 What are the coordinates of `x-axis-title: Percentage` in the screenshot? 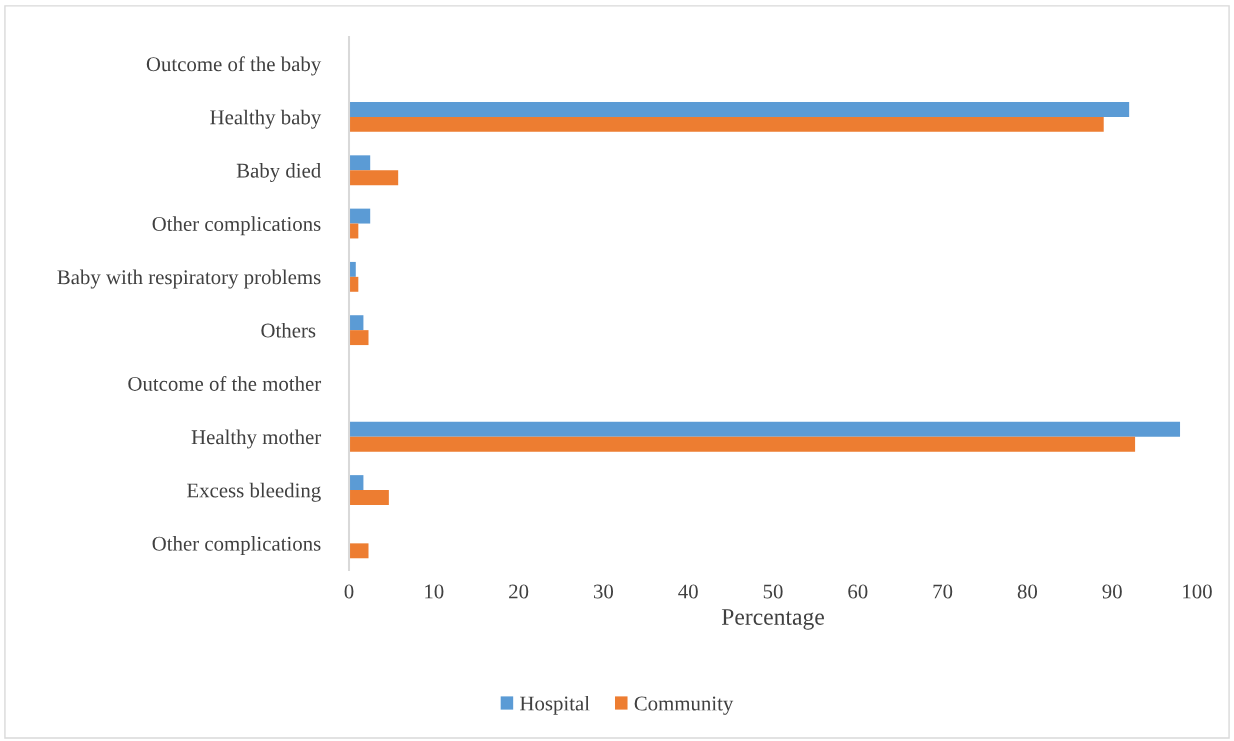 It's located at (772, 619).